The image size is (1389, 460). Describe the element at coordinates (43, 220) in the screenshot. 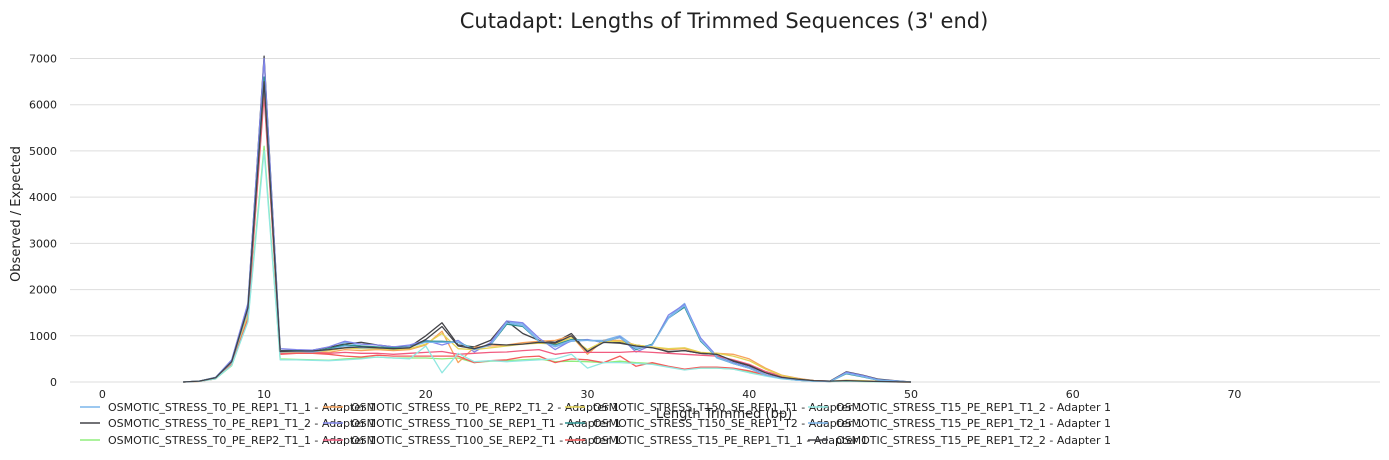

I see `y-axis-ticks: 0 1000 2000 3000 4000 5000 6000 7000` at that location.